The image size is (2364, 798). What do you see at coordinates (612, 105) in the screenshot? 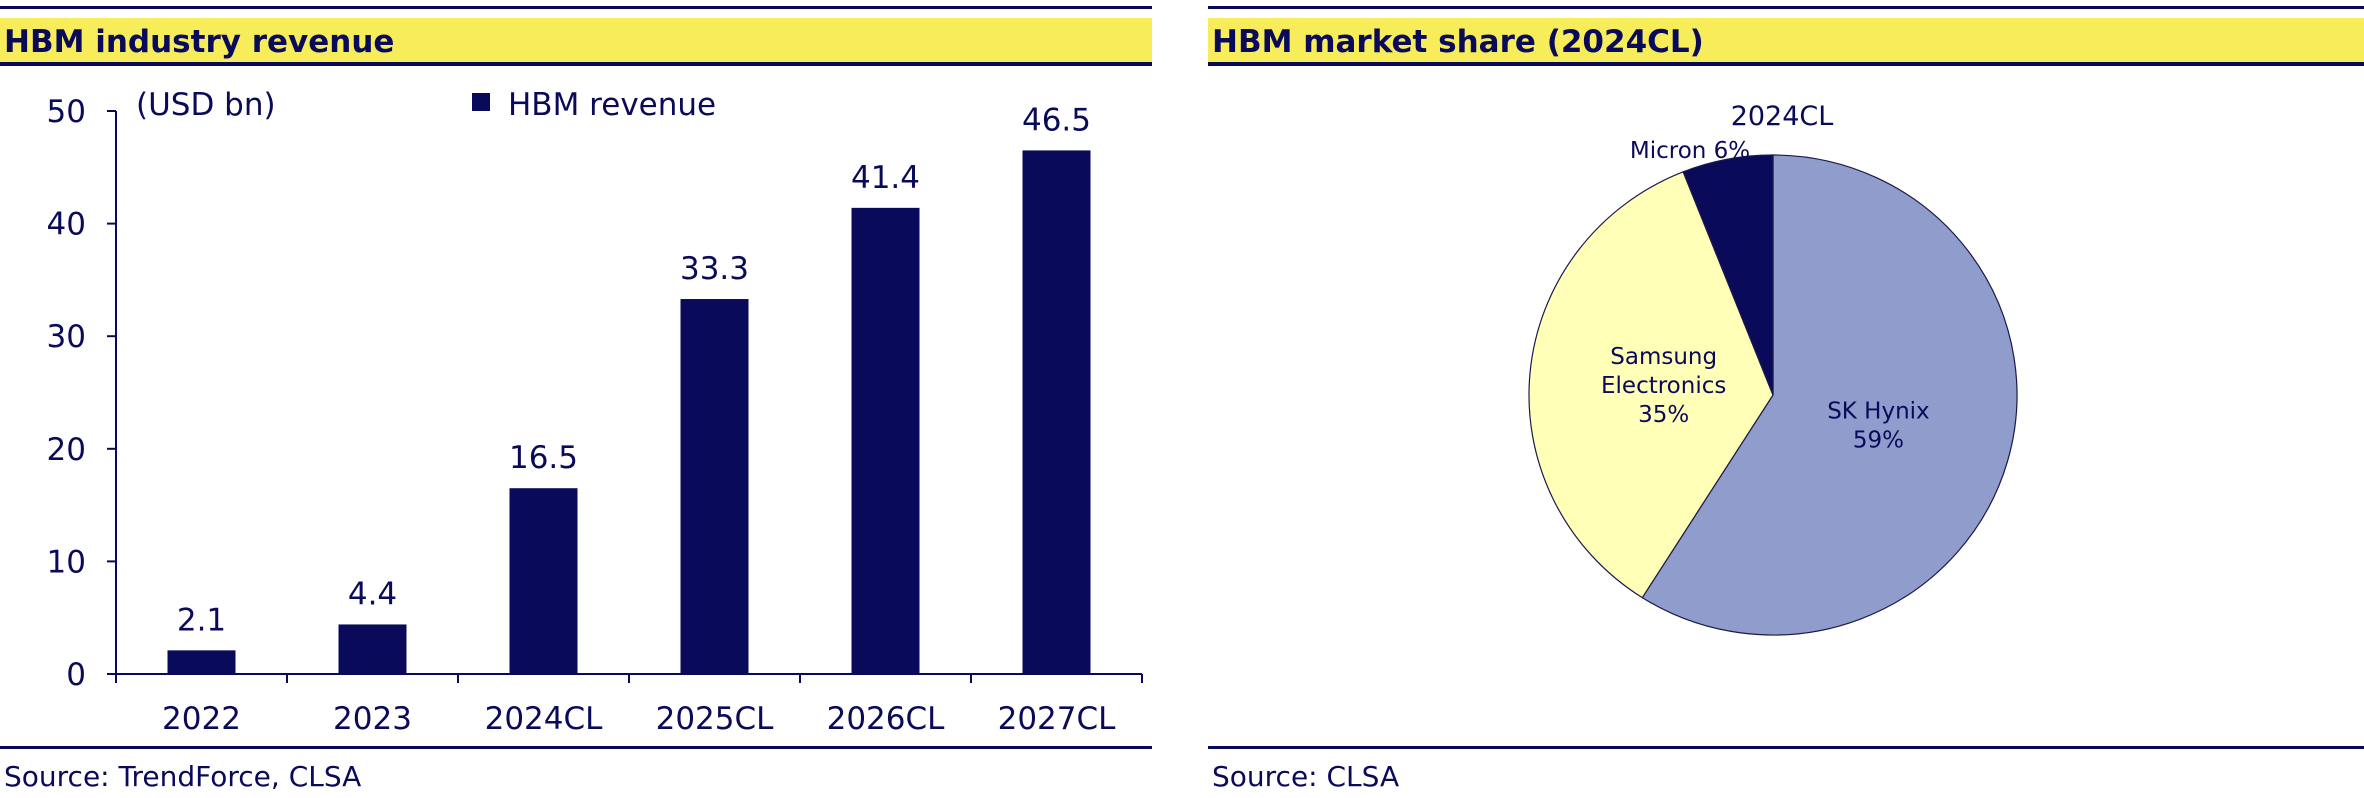
I see `legend-label: HBM revenue` at bounding box center [612, 105].